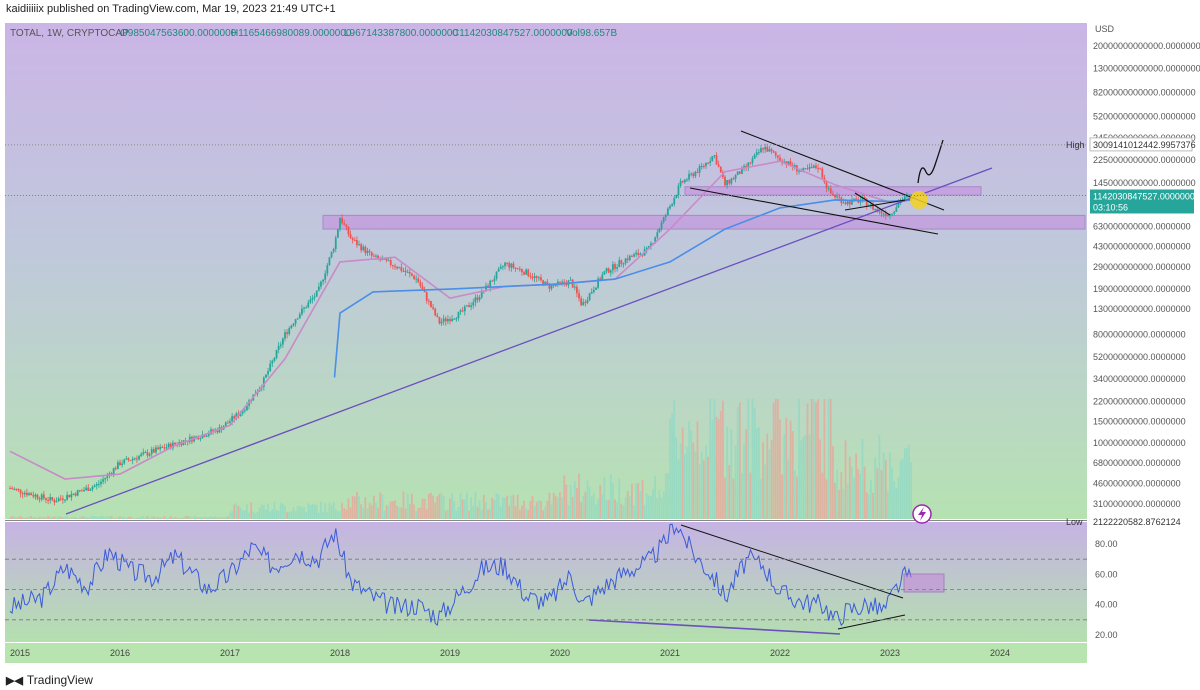 The width and height of the screenshot is (1200, 690). What do you see at coordinates (1106, 605) in the screenshot?
I see `rsi-tick-label: 40.00` at bounding box center [1106, 605].